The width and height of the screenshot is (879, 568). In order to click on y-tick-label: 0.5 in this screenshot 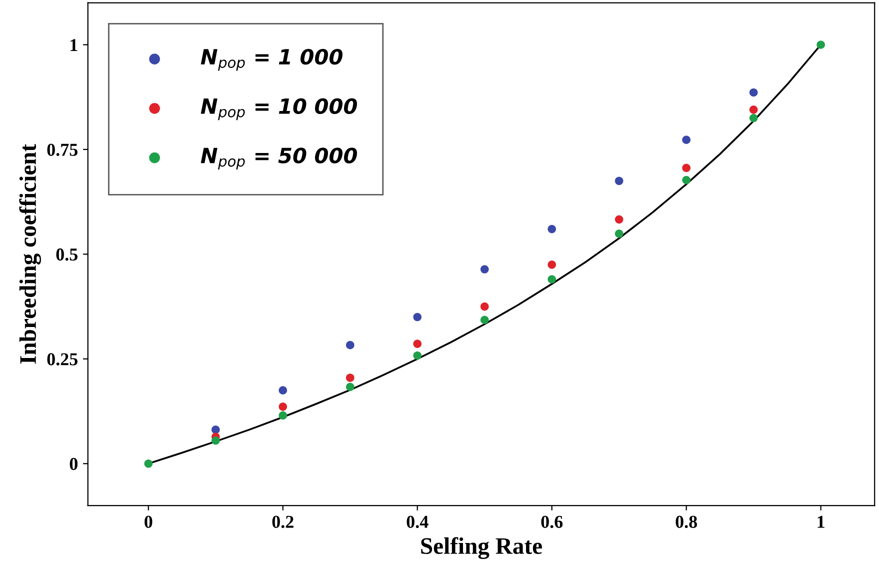, I will do `click(67, 254)`.